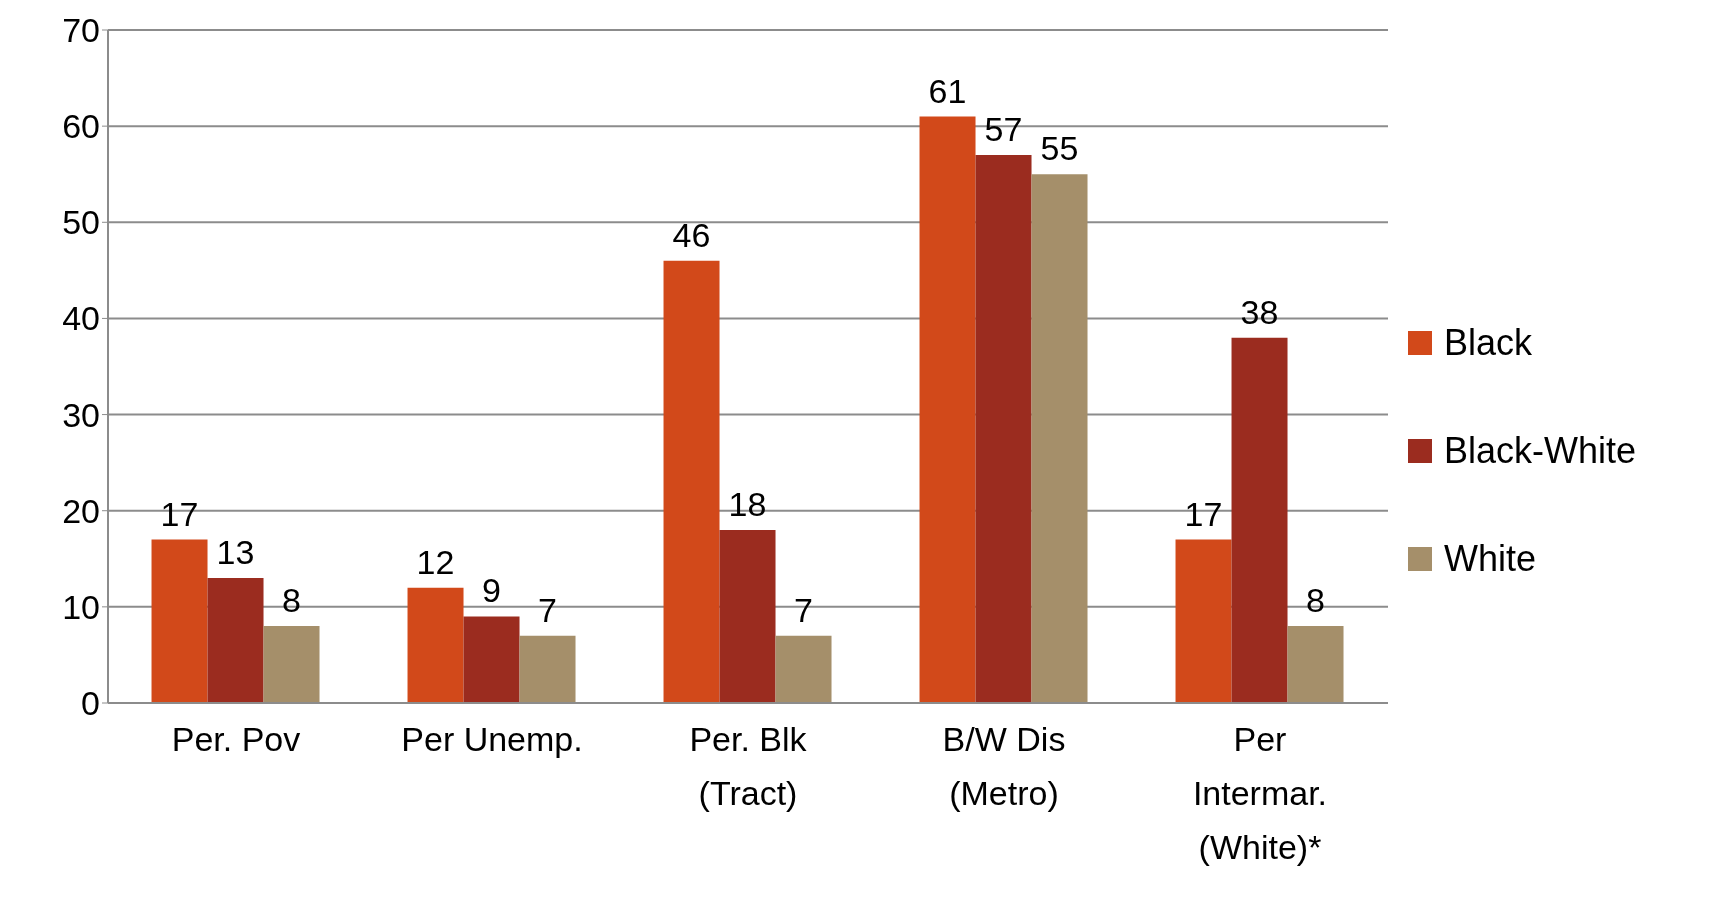 The height and width of the screenshot is (902, 1713). Describe the element at coordinates (1004, 766) in the screenshot. I see `x-tick-label: B/W Dis (Metro)` at that location.